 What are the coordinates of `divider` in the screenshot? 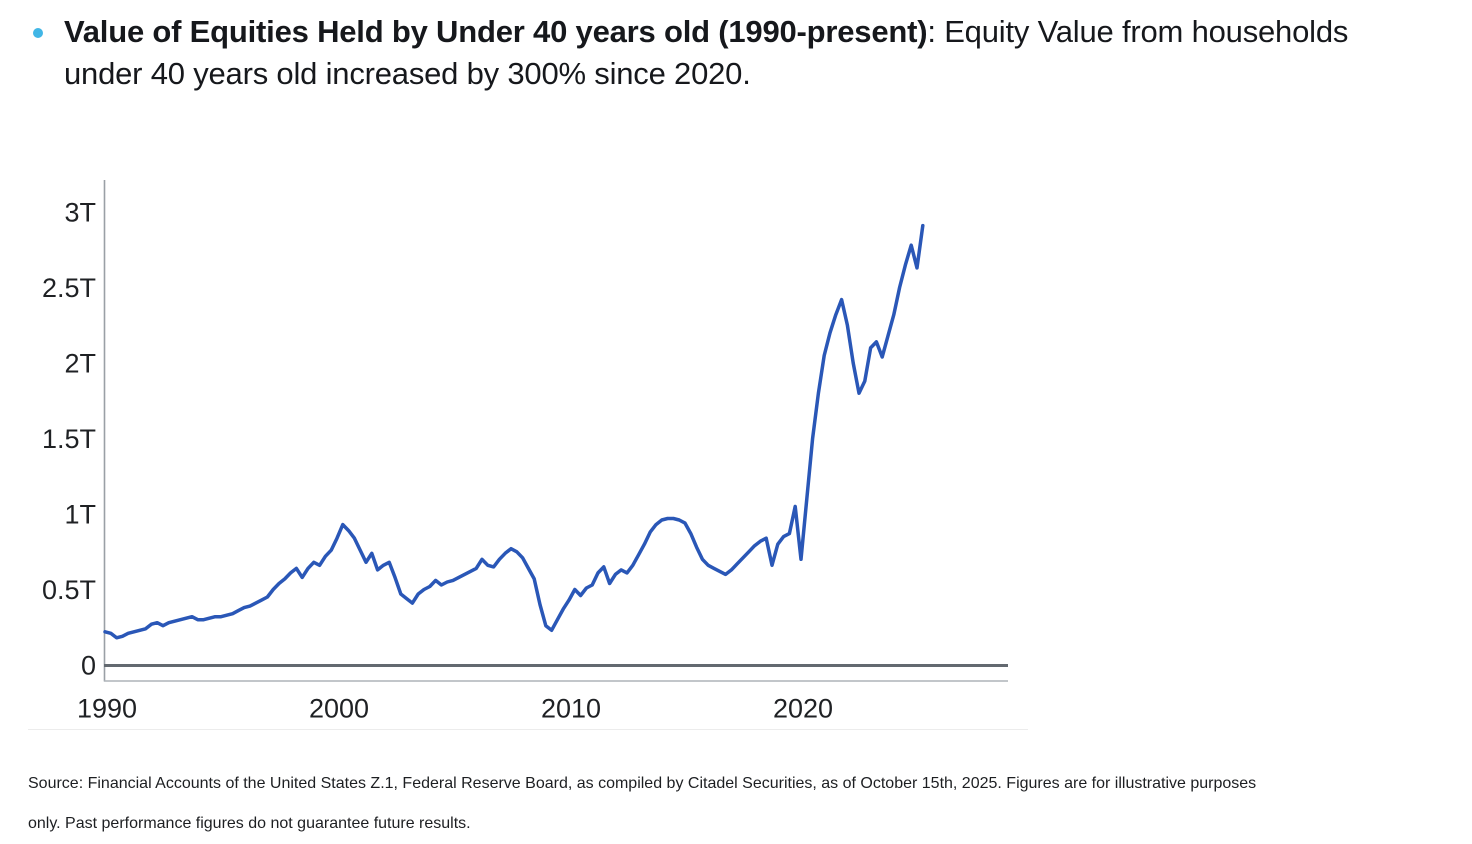 It's located at (528, 729).